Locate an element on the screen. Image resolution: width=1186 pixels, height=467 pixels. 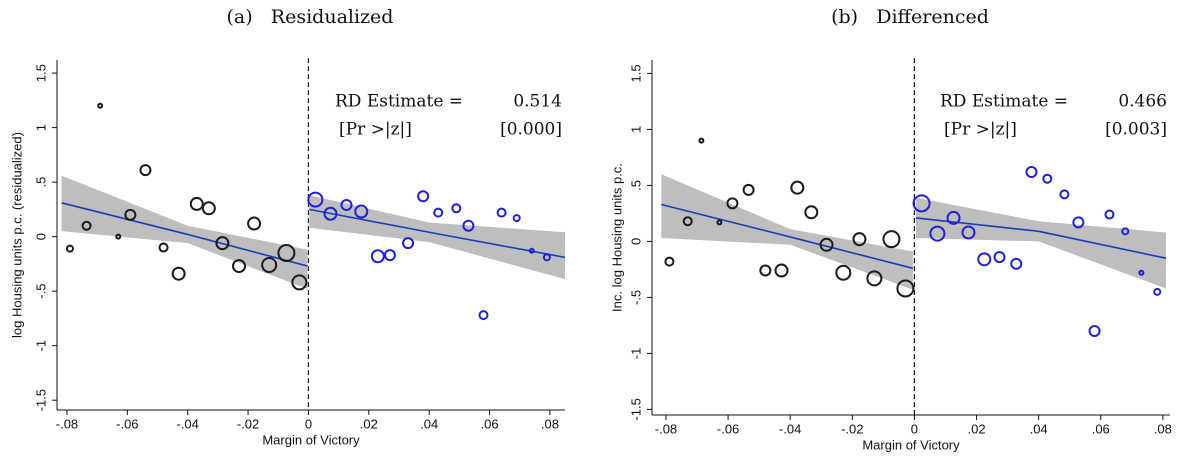
annotation-p-value: [0.000] is located at coordinates (531, 130).